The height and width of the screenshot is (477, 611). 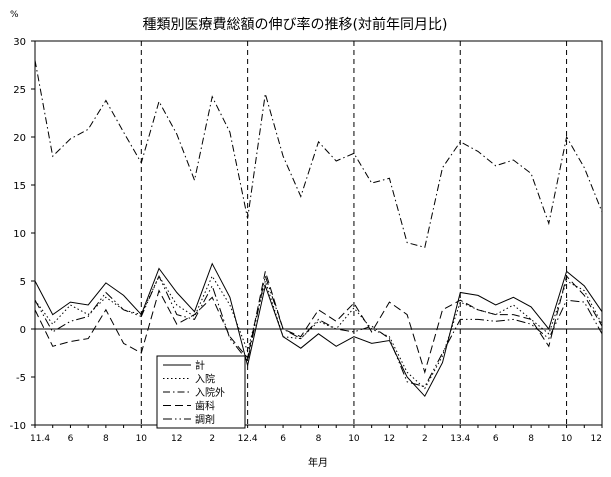 What do you see at coordinates (248, 439) in the screenshot?
I see `x-tick-label: 12.4` at bounding box center [248, 439].